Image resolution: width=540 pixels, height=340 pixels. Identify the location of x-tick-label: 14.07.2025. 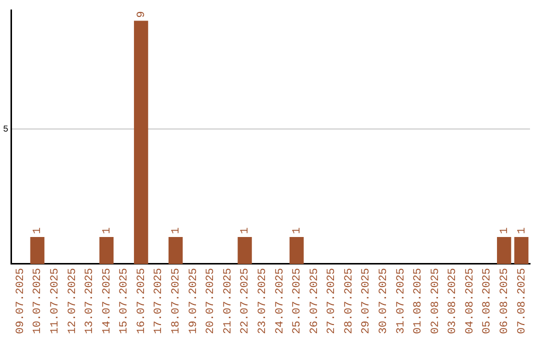
(107, 301).